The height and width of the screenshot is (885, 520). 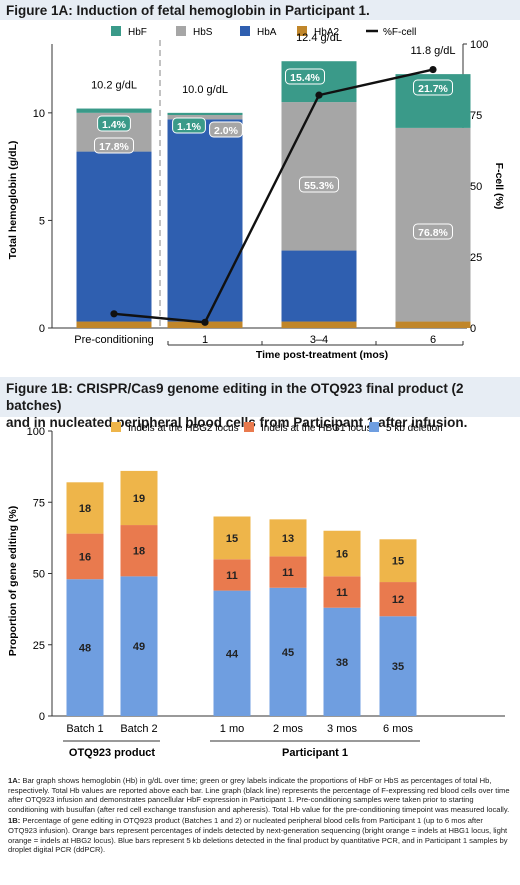 What do you see at coordinates (398, 599) in the screenshot?
I see `bar-indels-at-the-hbg1-locus-6-mos` at bounding box center [398, 599].